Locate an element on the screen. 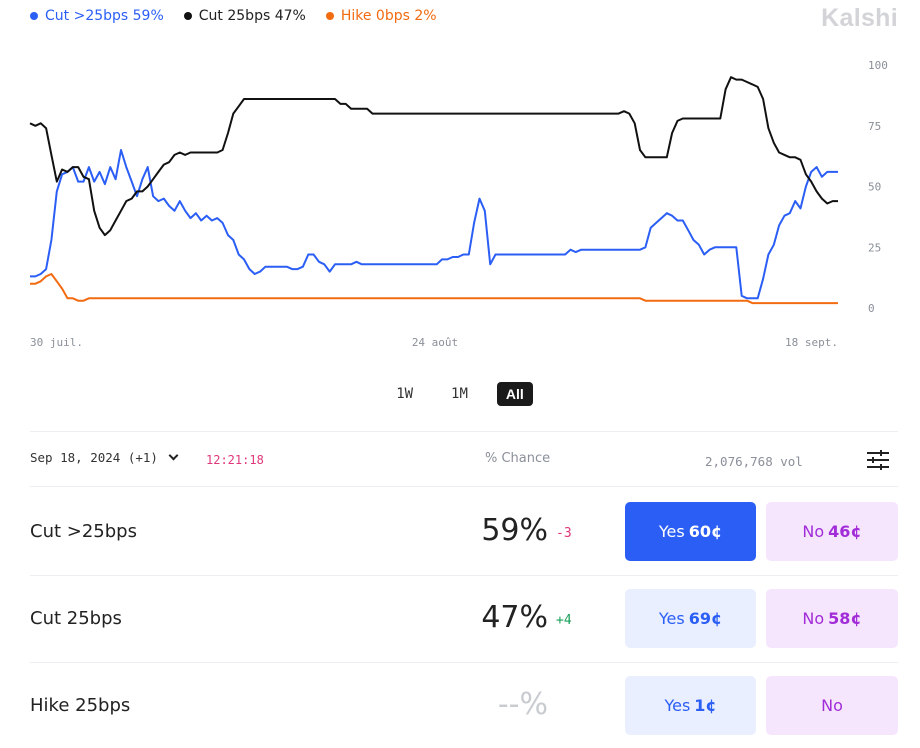 This screenshot has height=748, width=920. countdown-time: 12:21:18 is located at coordinates (235, 460).